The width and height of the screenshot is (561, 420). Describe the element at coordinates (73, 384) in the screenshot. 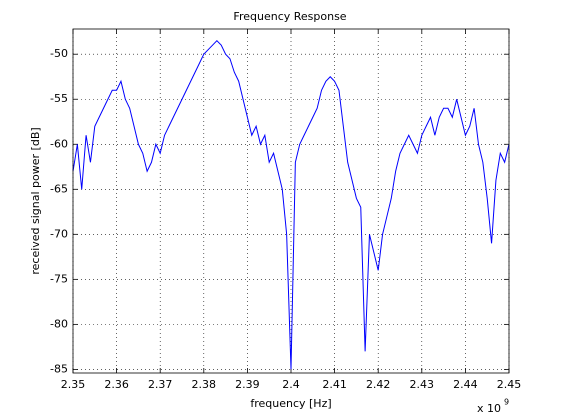

I see `x-tick-label: 2.35` at that location.